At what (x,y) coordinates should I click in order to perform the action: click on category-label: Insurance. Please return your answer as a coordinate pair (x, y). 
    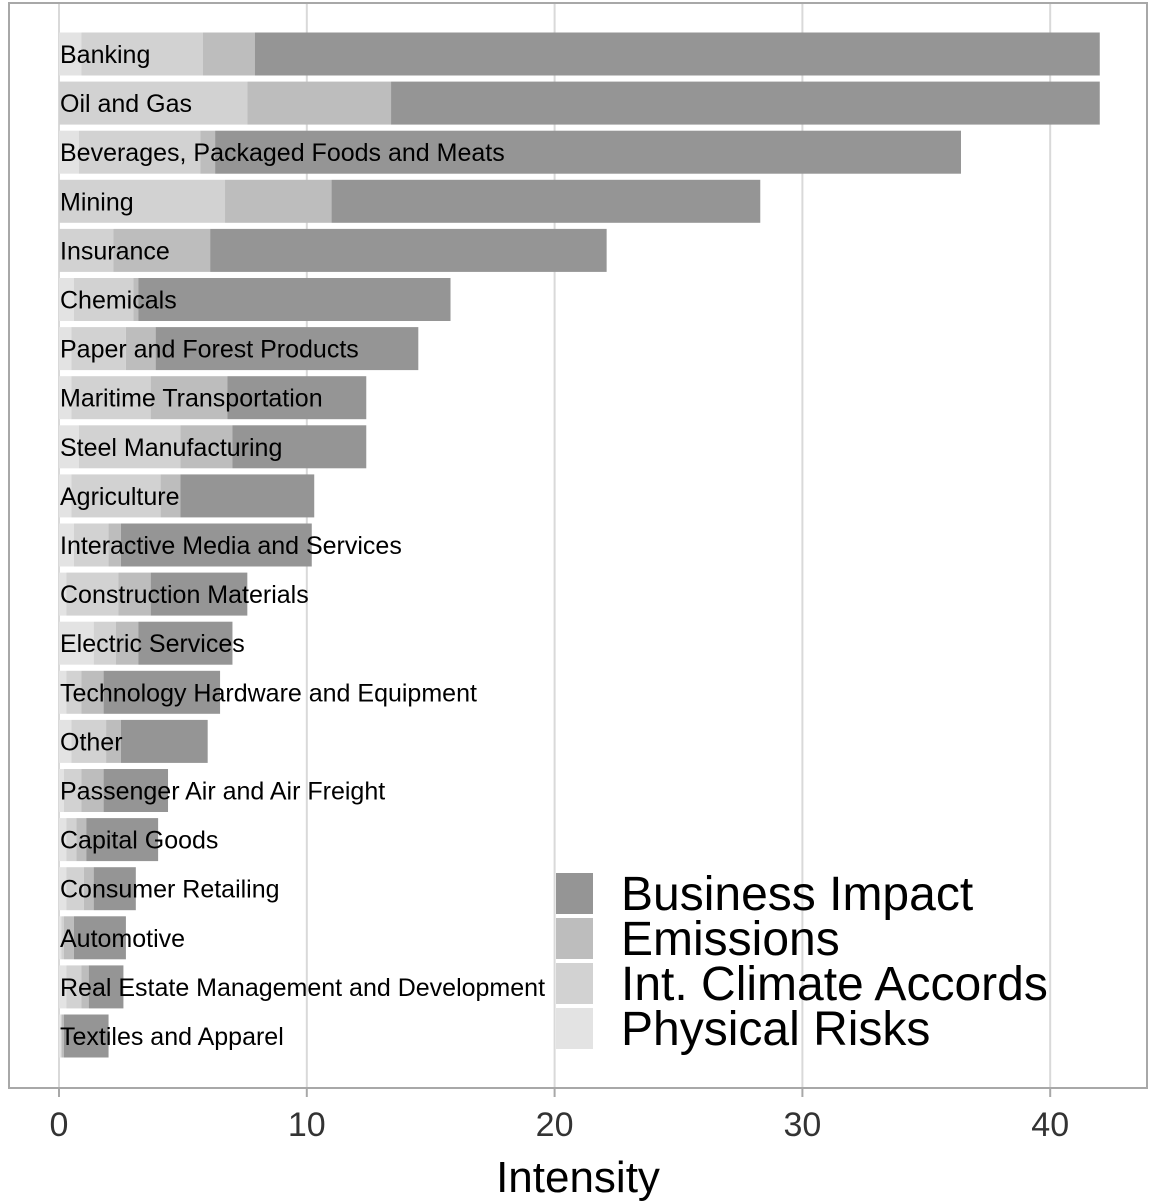
    Looking at the image, I should click on (115, 251).